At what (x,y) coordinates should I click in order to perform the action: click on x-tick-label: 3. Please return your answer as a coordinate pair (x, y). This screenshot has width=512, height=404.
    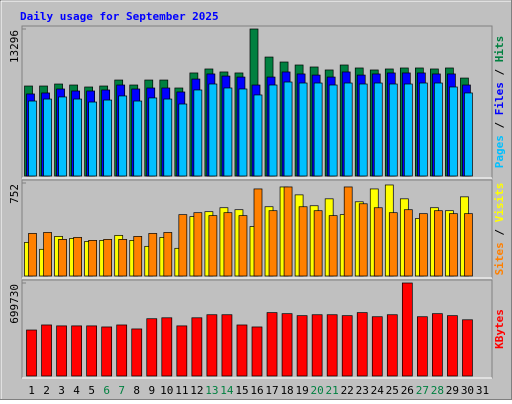
    Looking at the image, I should click on (61, 390).